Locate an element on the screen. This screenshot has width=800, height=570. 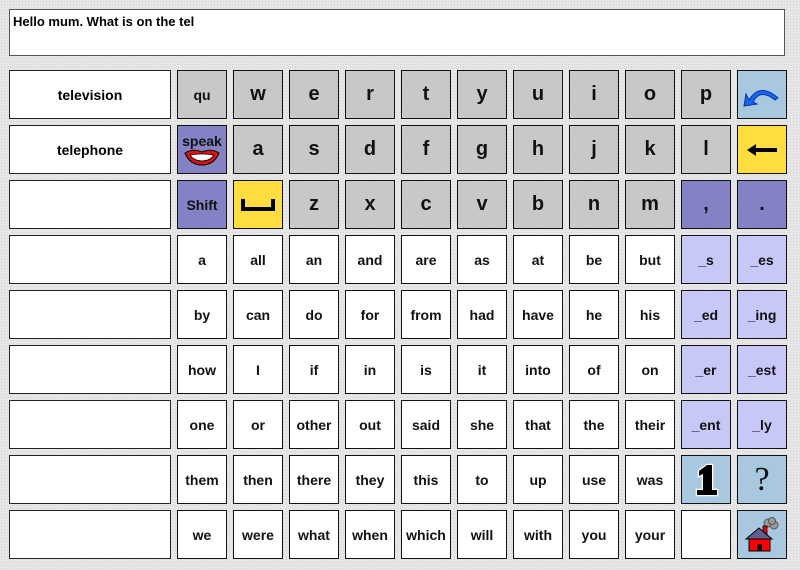
key-t: t is located at coordinates (426, 94).